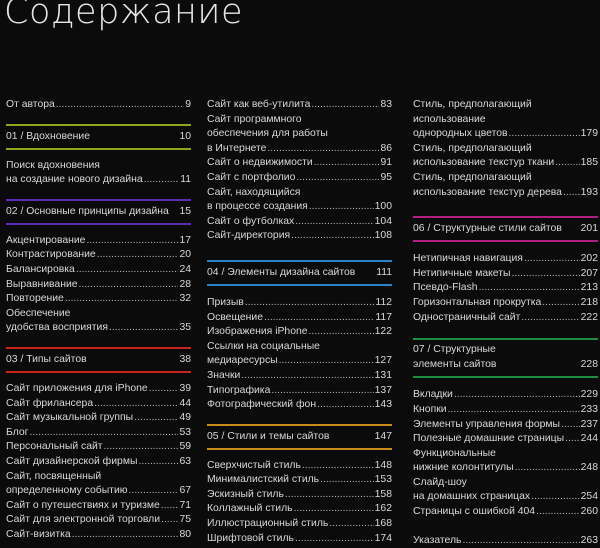 The width and height of the screenshot is (600, 548). Describe the element at coordinates (505, 318) in the screenshot. I see `toc-entry: Одностраничный сайт 222` at that location.